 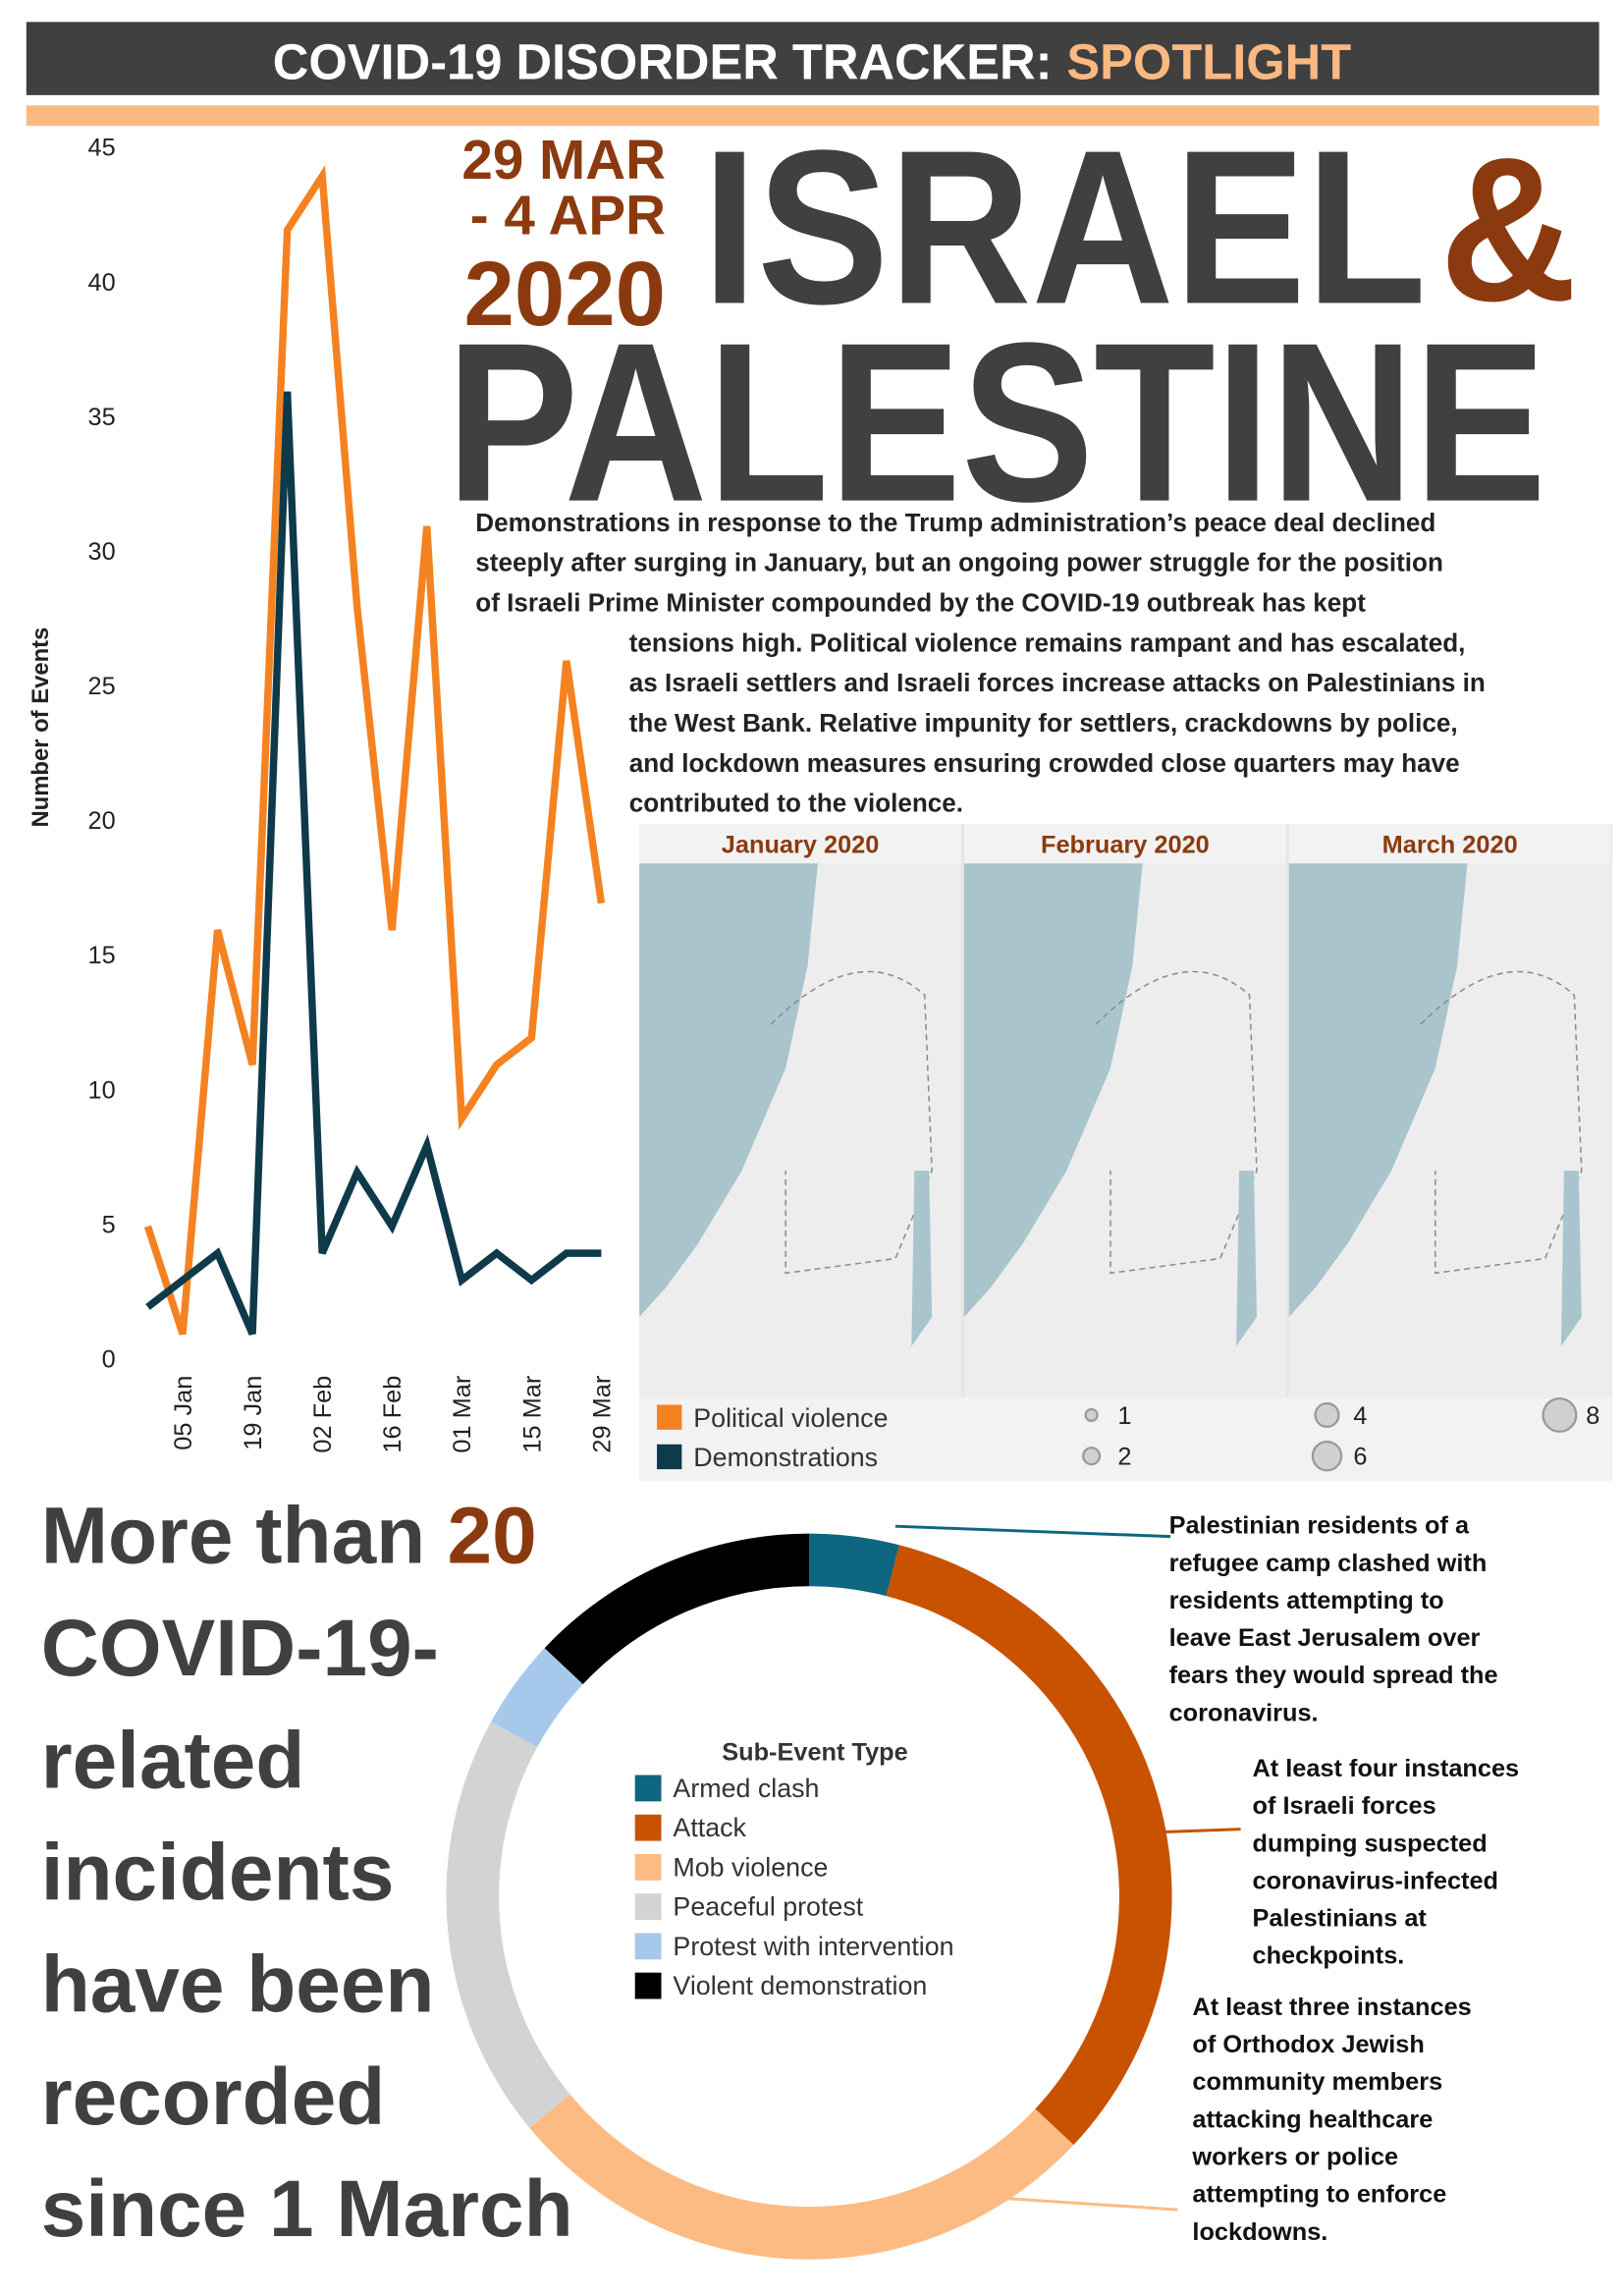 What do you see at coordinates (1317, 2082) in the screenshot?
I see `annotation-line: community members` at bounding box center [1317, 2082].